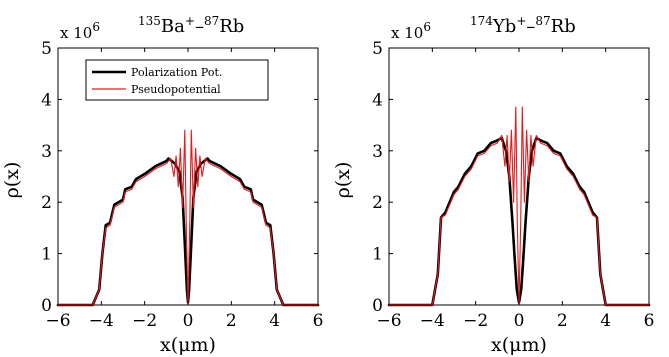 The width and height of the screenshot is (669, 357). Describe the element at coordinates (523, 25) in the screenshot. I see `chart-title: 174Yb+–87Rb` at that location.